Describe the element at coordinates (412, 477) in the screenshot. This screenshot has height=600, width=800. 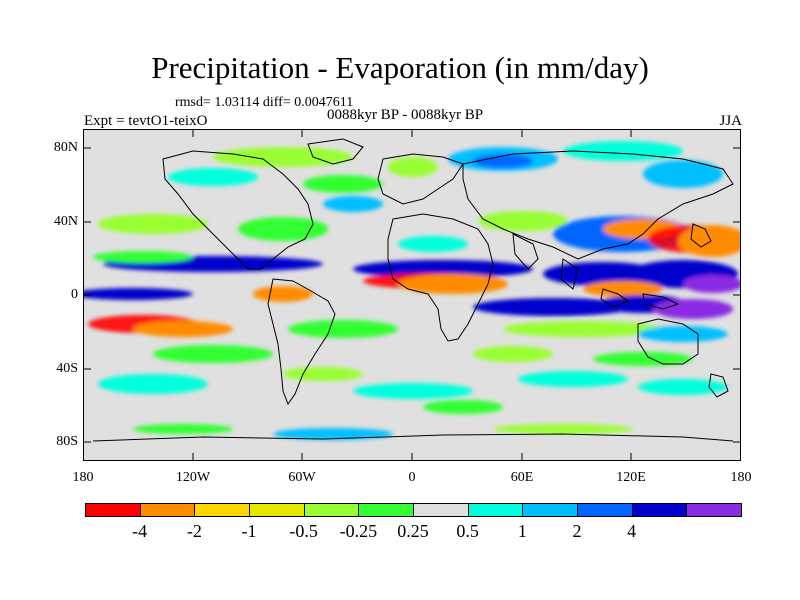
I see `x-tick-label: 0` at that location.